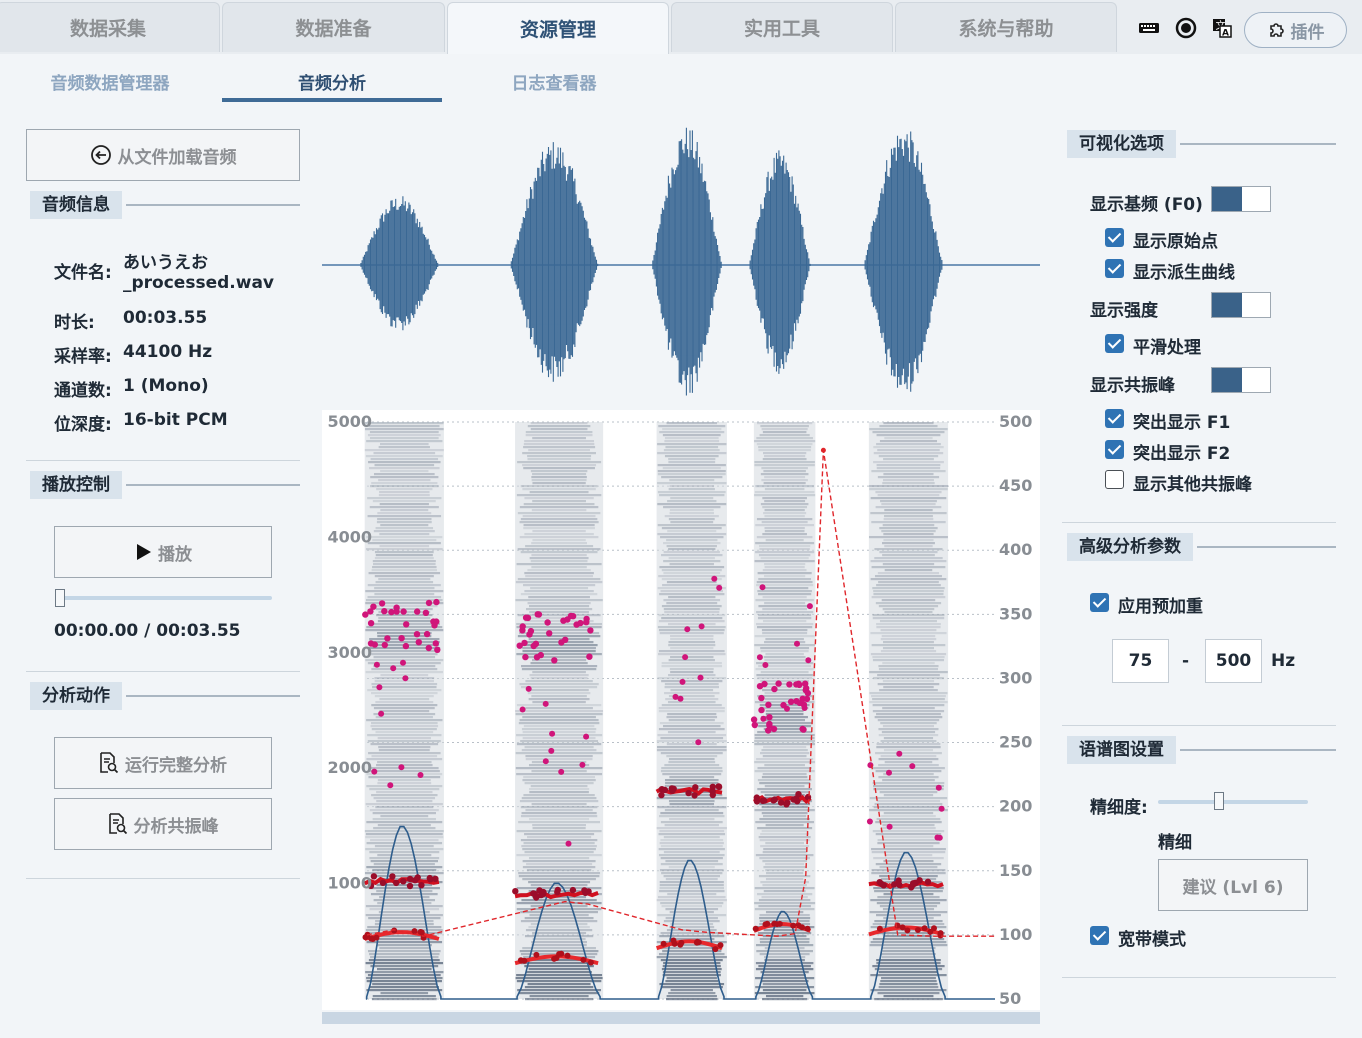 The image size is (1362, 1038). I want to click on waveform-plot, so click(681, 258).